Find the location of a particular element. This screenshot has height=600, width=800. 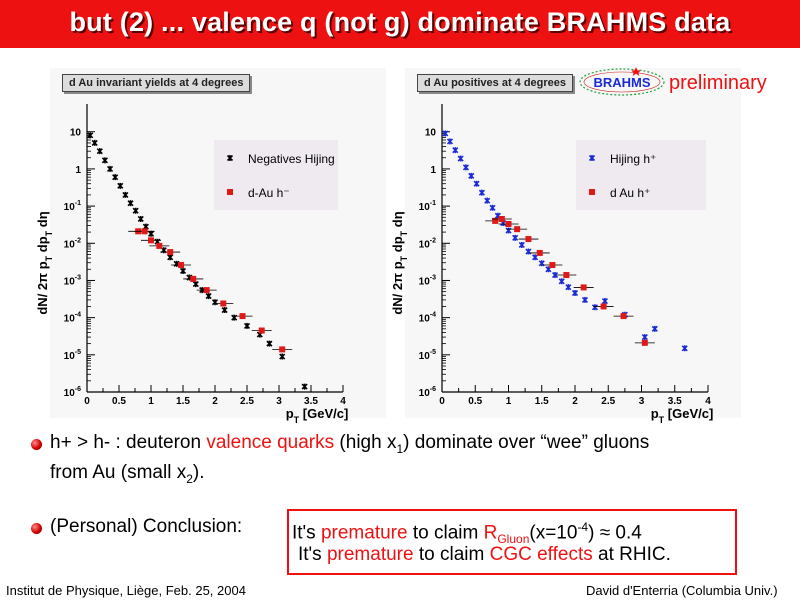

legend-box is located at coordinates (641, 175).